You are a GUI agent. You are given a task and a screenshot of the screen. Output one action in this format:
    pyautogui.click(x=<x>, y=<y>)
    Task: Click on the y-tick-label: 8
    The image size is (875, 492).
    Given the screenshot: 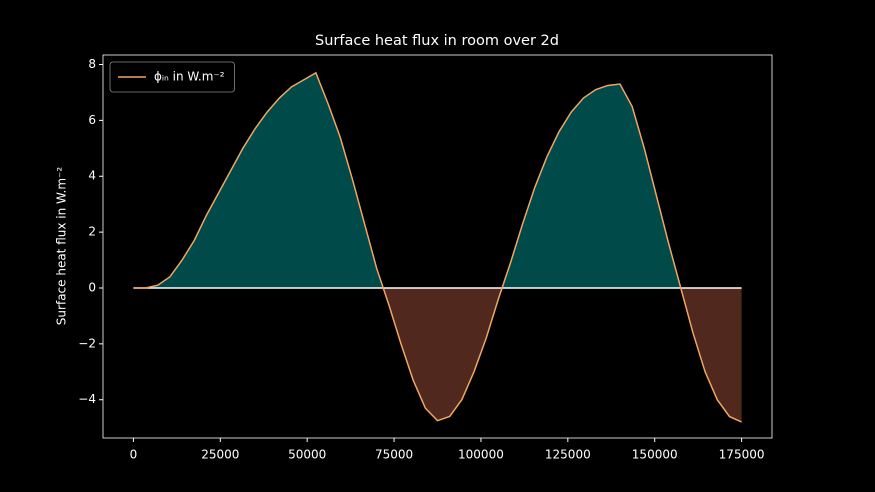 What is the action you would take?
    pyautogui.click(x=92, y=64)
    